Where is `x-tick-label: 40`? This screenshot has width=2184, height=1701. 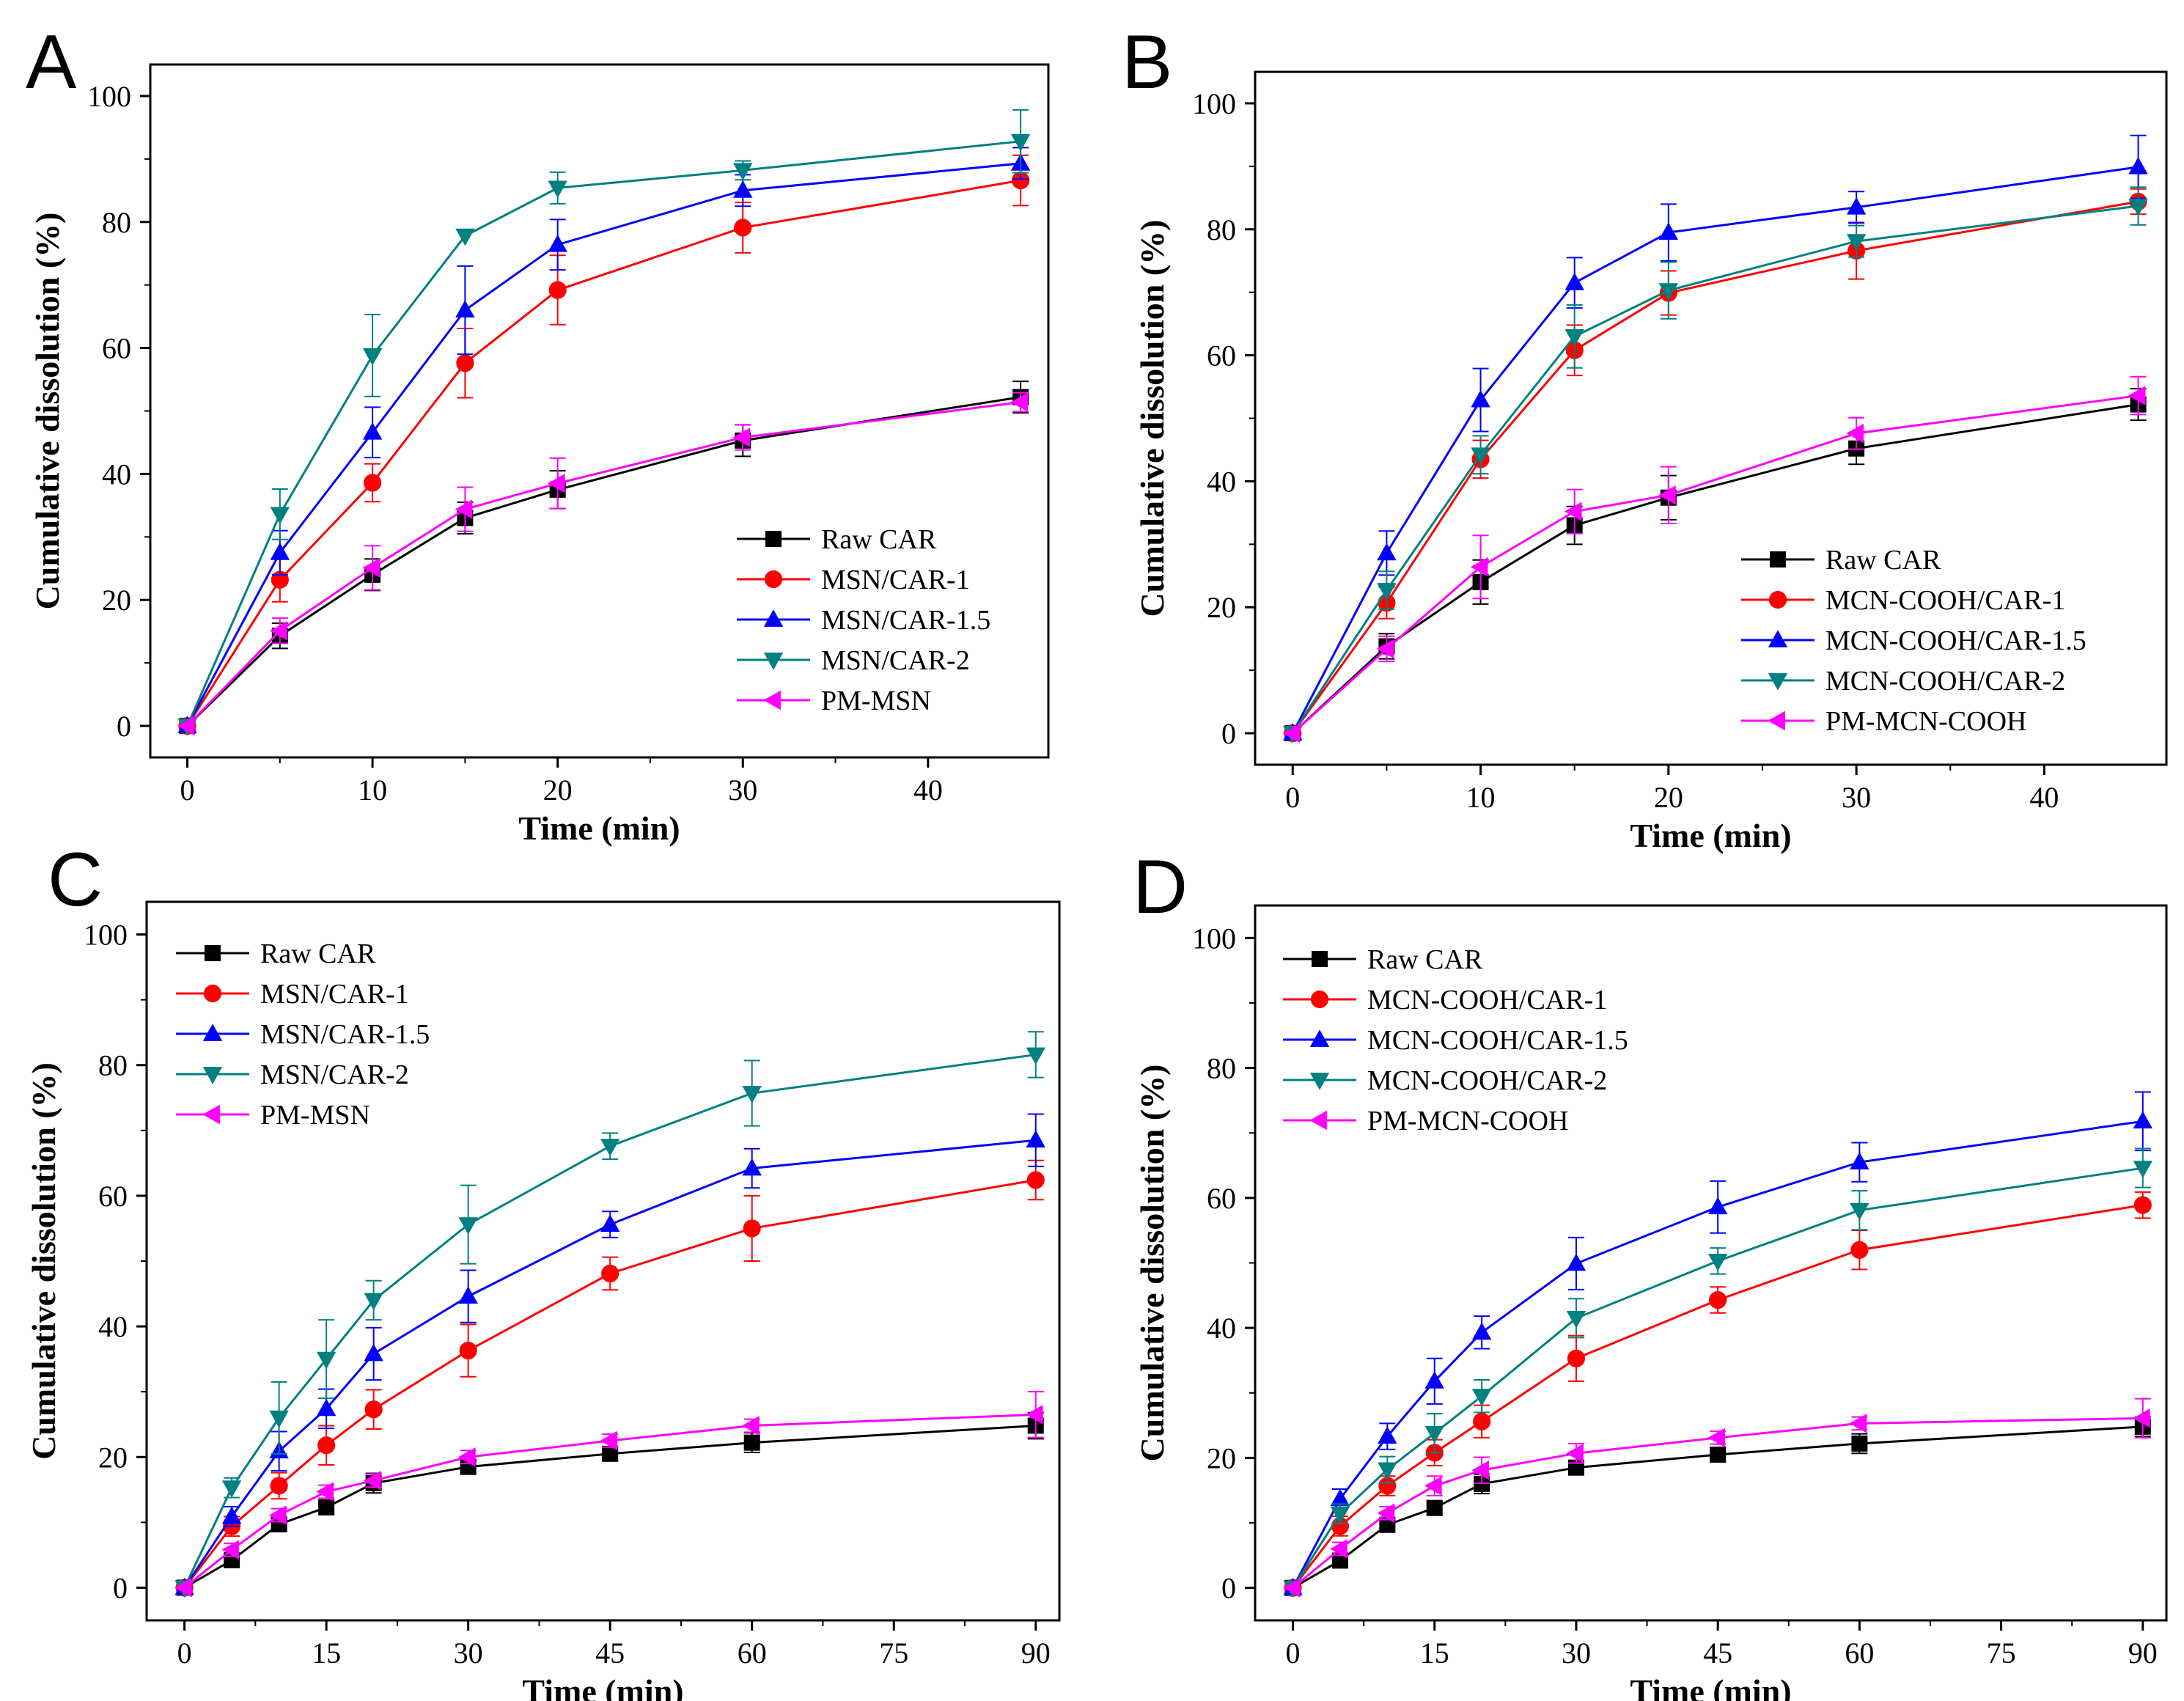 x-tick-label: 40 is located at coordinates (928, 791).